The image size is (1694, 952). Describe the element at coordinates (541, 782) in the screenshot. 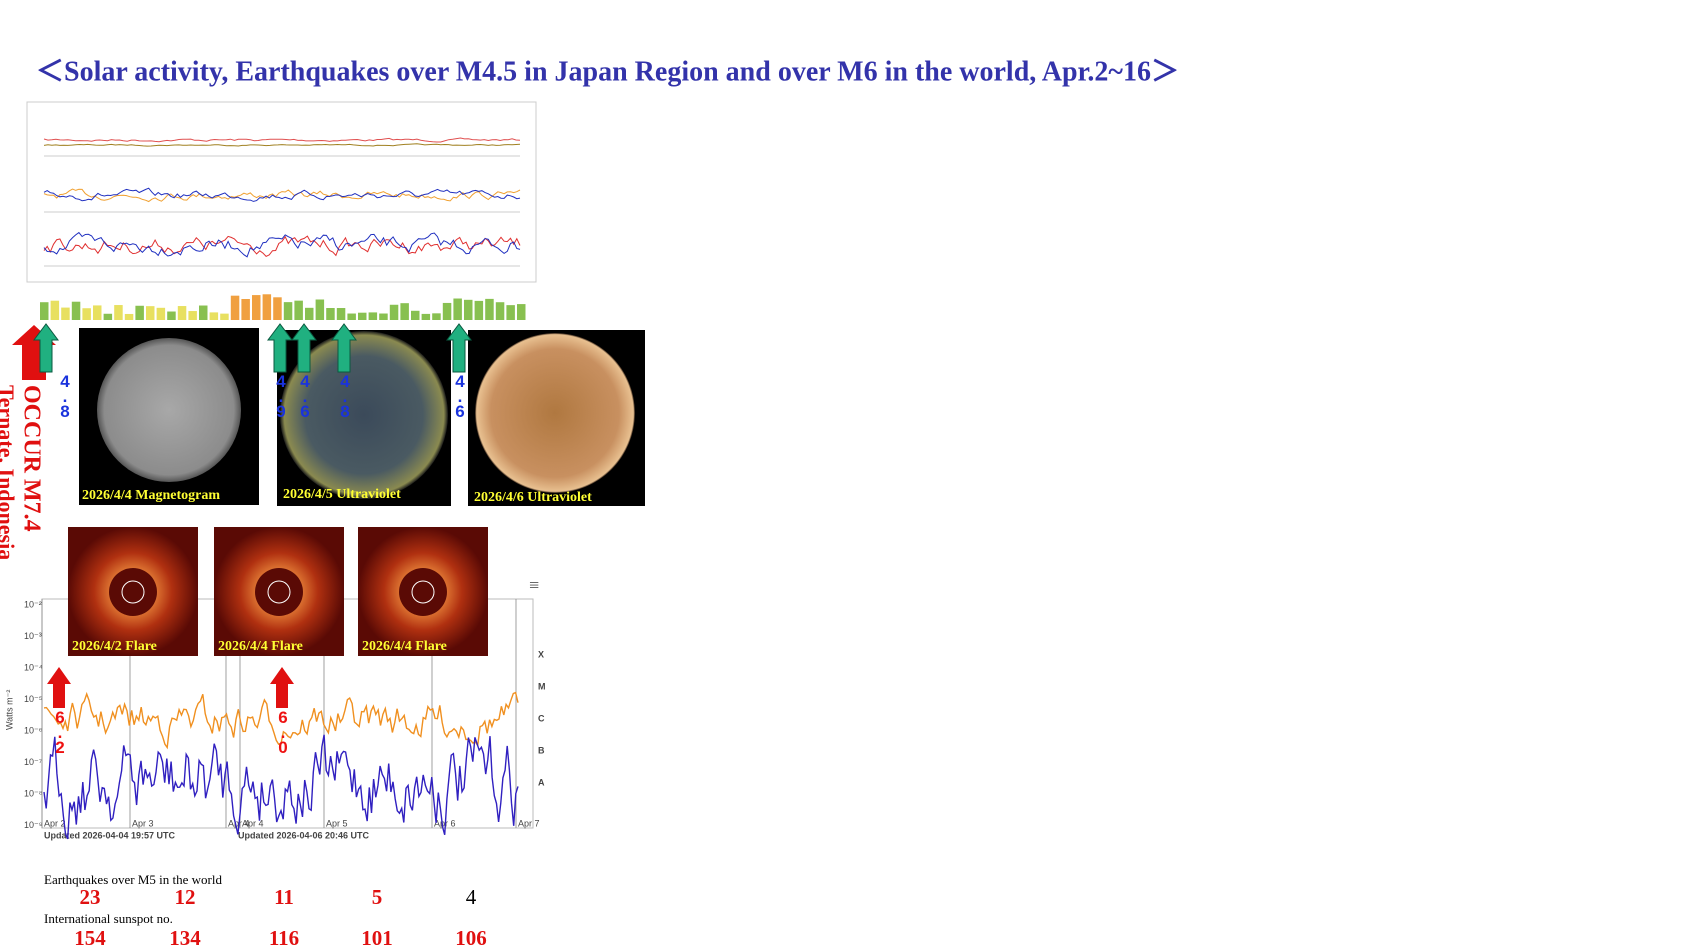

I see `class-label: A` at that location.